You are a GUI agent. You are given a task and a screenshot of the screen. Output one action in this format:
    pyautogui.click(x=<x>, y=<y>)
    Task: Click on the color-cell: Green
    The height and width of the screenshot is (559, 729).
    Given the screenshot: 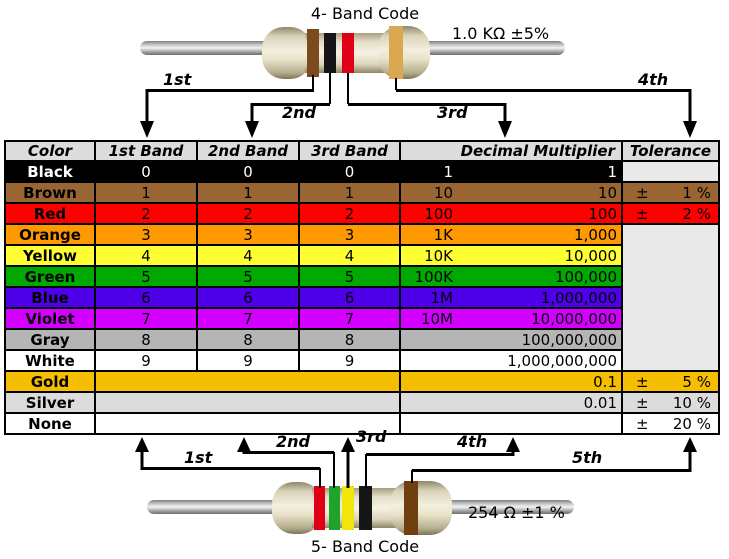 What is the action you would take?
    pyautogui.click(x=50, y=276)
    